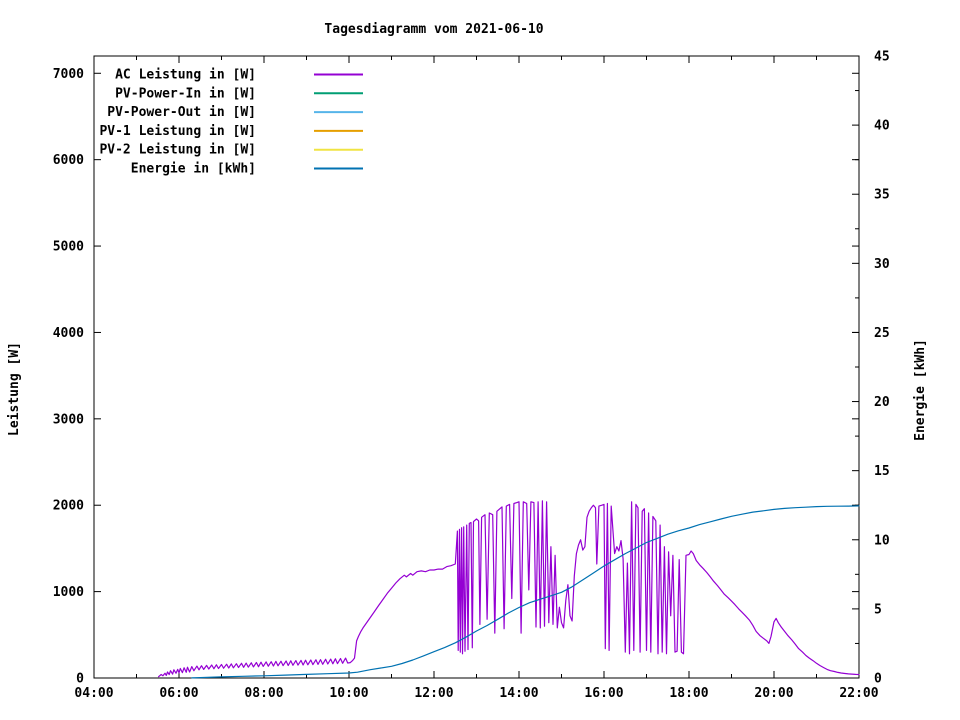 The height and width of the screenshot is (720, 960). What do you see at coordinates (263, 693) in the screenshot?
I see `x-tick-label: 08:00` at bounding box center [263, 693].